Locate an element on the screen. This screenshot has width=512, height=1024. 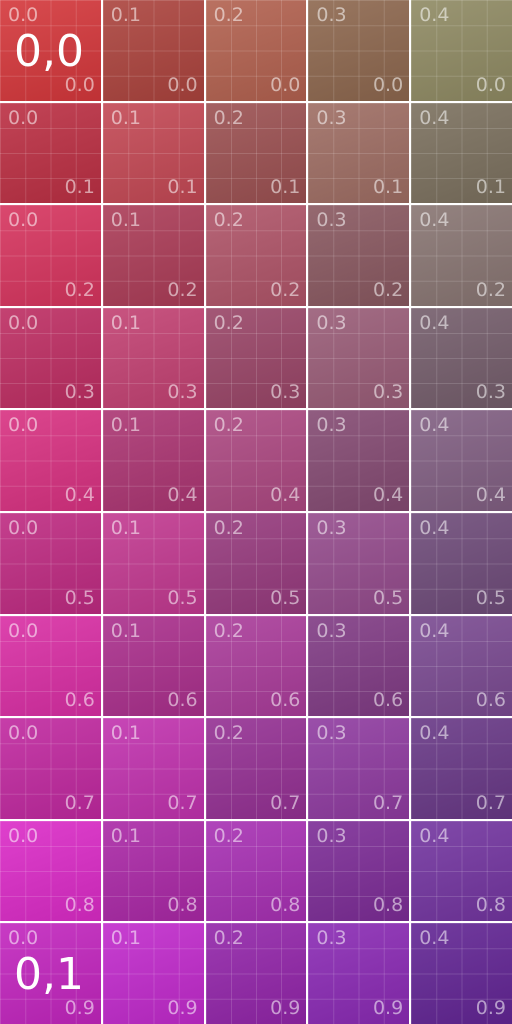
grid-cell: 0.1 0.6 is located at coordinates (153, 666).